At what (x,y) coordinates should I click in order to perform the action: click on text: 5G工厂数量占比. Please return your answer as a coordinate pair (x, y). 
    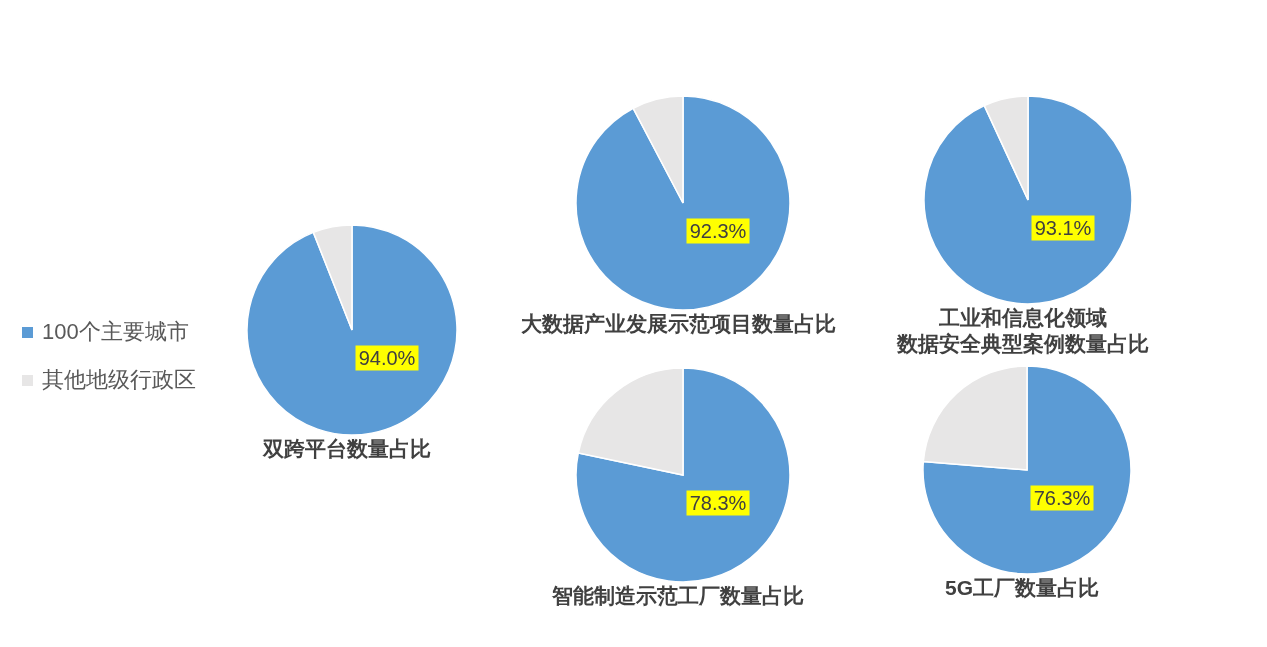
    Looking at the image, I should click on (1022, 588).